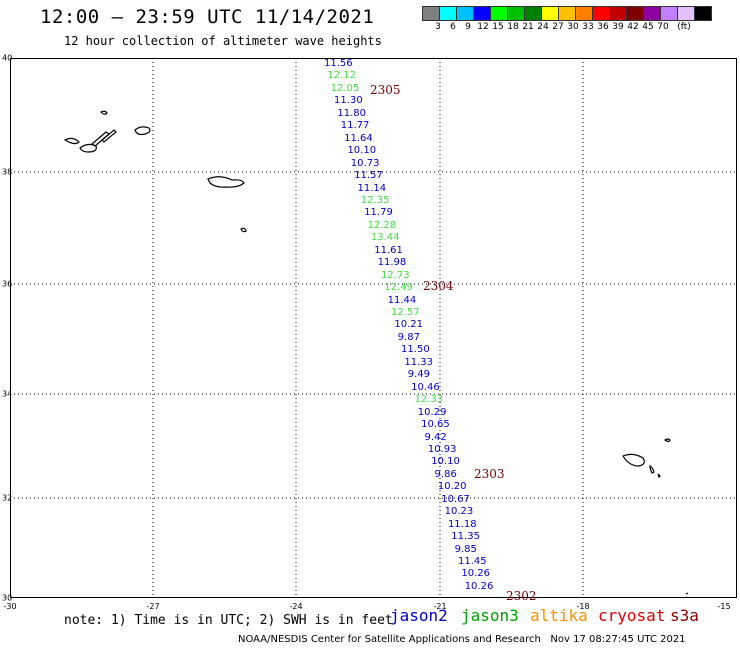  I want to click on map-title: 12:00 – 23:59 UTC 11/14/2021, so click(207, 17).